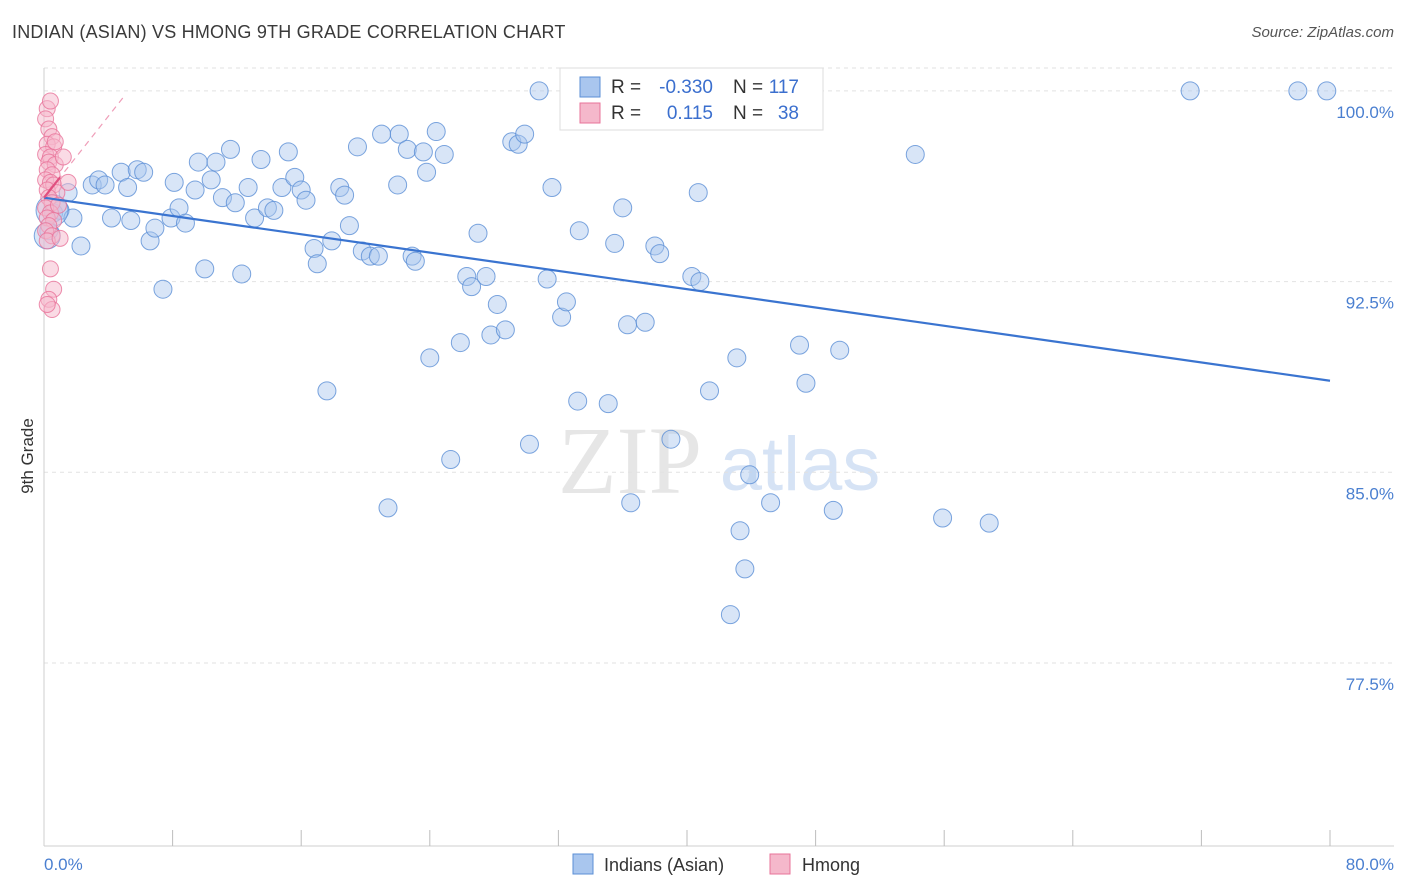  Describe the element at coordinates (27, 456) in the screenshot. I see `y-axis-label: 9th Grade` at that location.